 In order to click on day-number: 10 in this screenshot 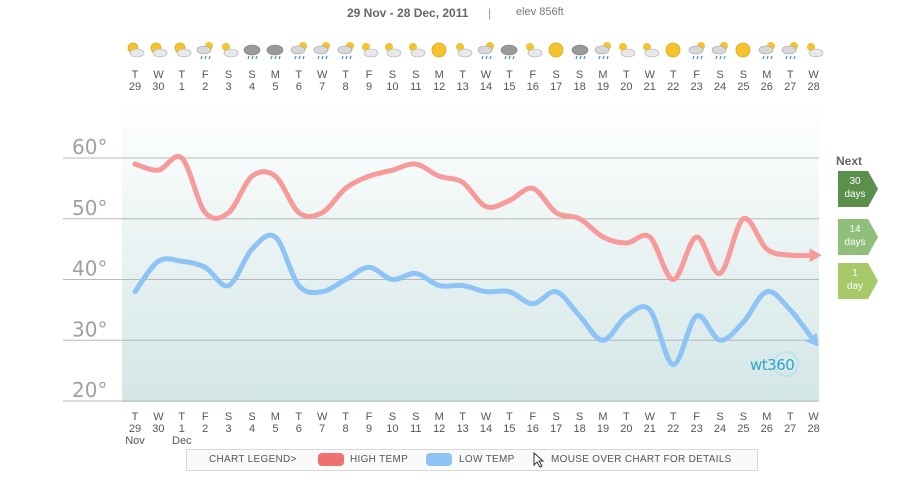, I will do `click(392, 87)`.